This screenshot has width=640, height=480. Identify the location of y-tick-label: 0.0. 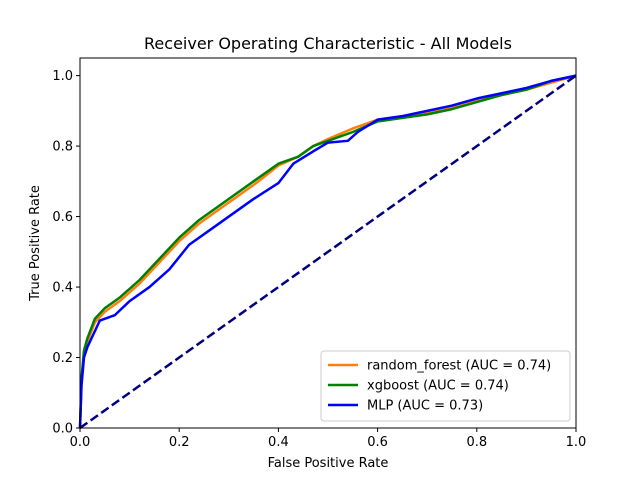
(62, 429).